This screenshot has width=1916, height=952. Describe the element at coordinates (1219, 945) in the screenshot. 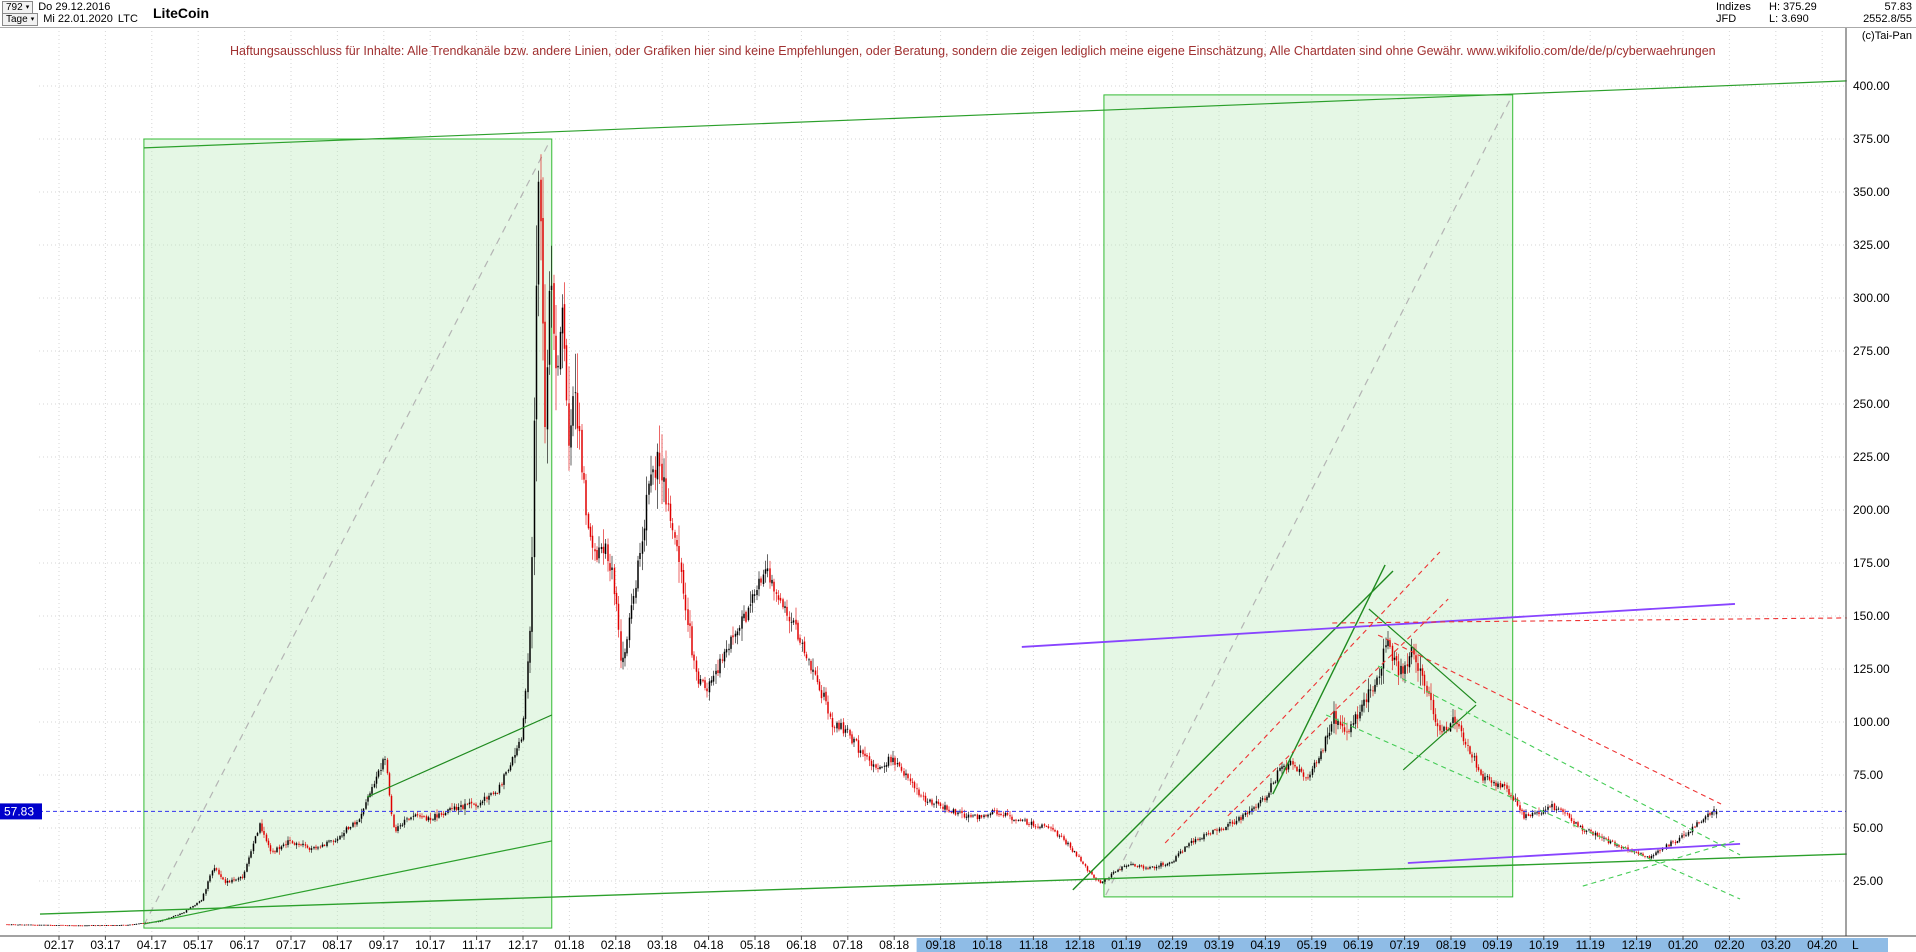

I see `x-axis-tick-label: 03.19` at that location.